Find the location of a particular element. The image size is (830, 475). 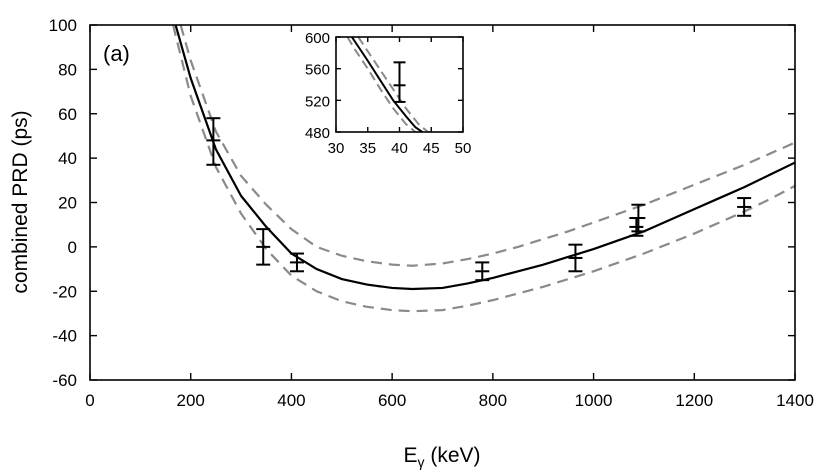

inset-y-tick-label: 480 is located at coordinates (317, 133).